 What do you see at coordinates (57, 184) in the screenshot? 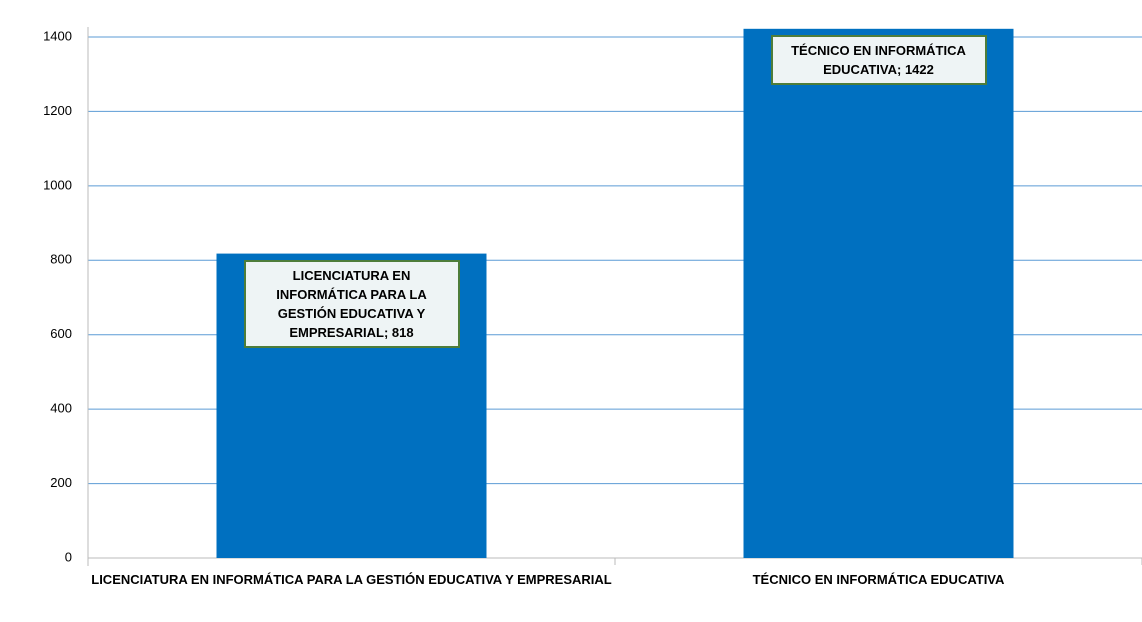
I see `y-tick-label: 1000` at bounding box center [57, 184].